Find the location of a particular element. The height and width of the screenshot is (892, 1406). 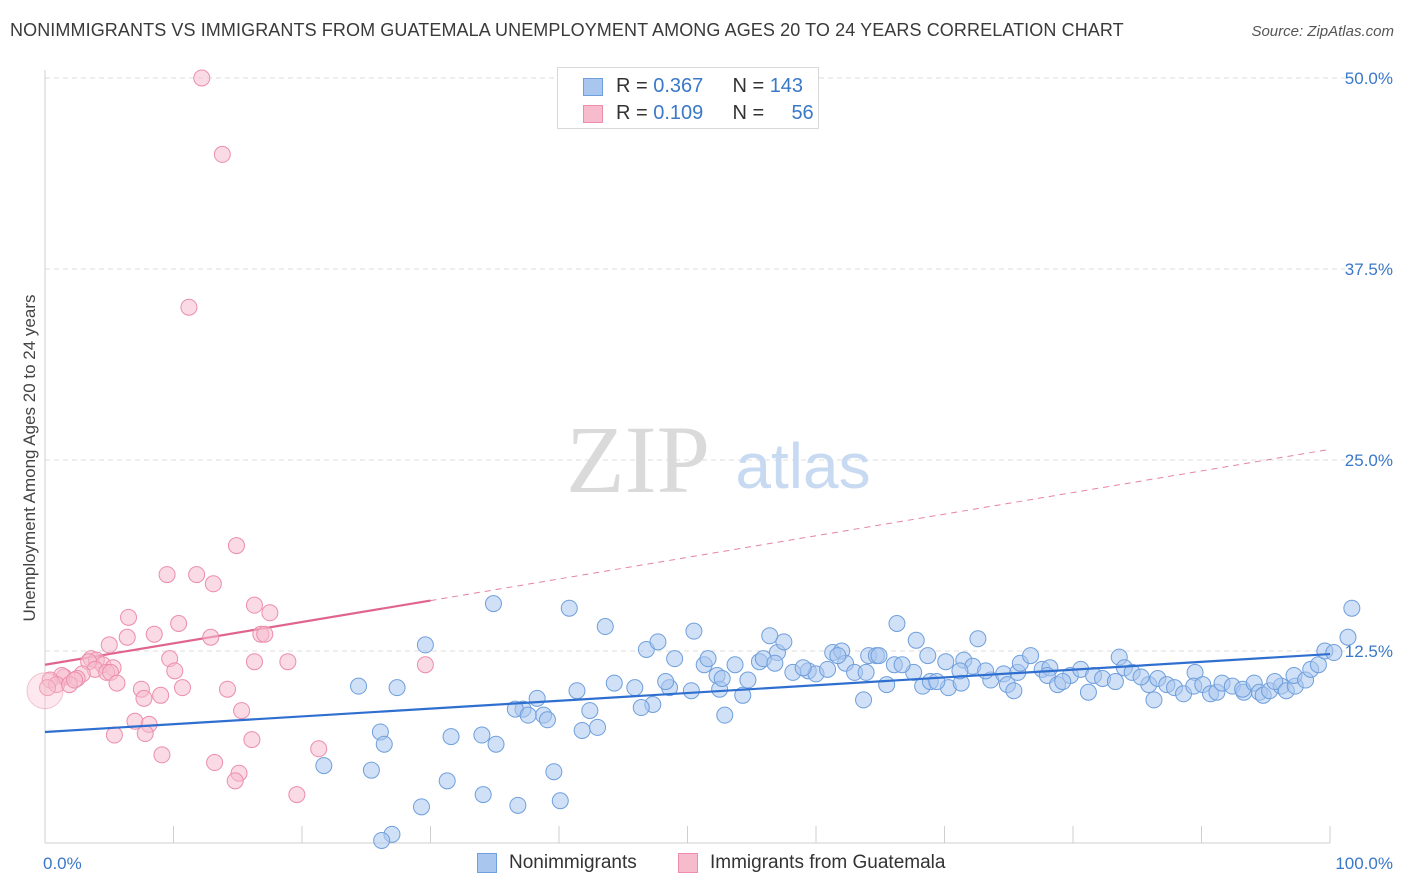

watermark-atlas: atlas is located at coordinates (802, 466).